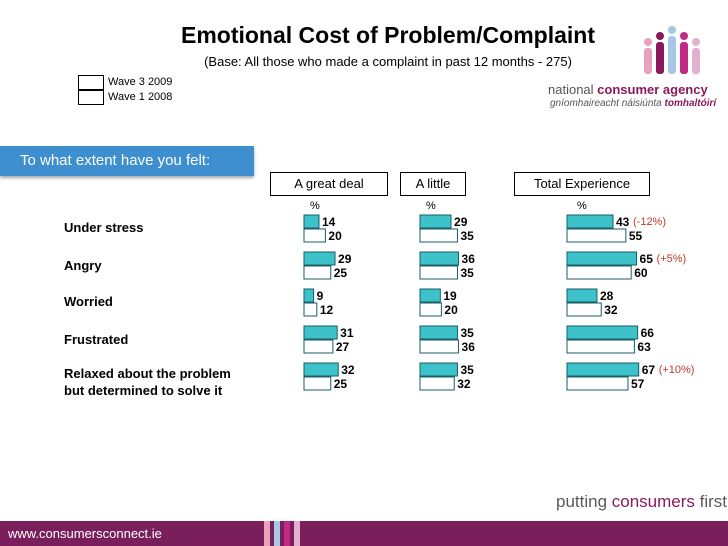 The height and width of the screenshot is (546, 728). What do you see at coordinates (329, 184) in the screenshot?
I see `panel-header-great-deal: A great deal` at bounding box center [329, 184].